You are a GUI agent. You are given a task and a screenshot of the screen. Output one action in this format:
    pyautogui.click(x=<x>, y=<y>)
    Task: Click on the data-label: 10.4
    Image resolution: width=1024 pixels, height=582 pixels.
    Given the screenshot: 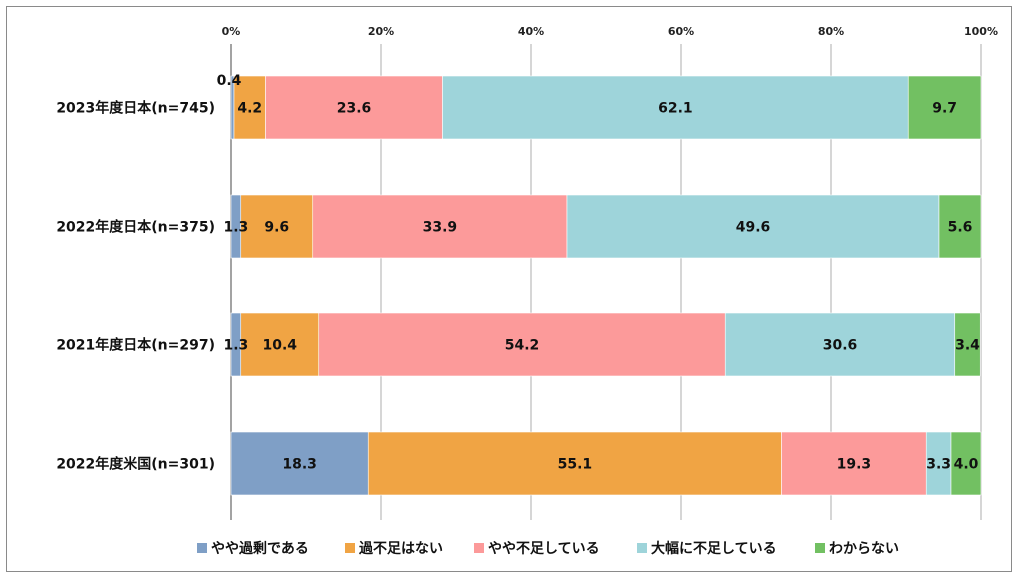 What is the action you would take?
    pyautogui.click(x=279, y=346)
    